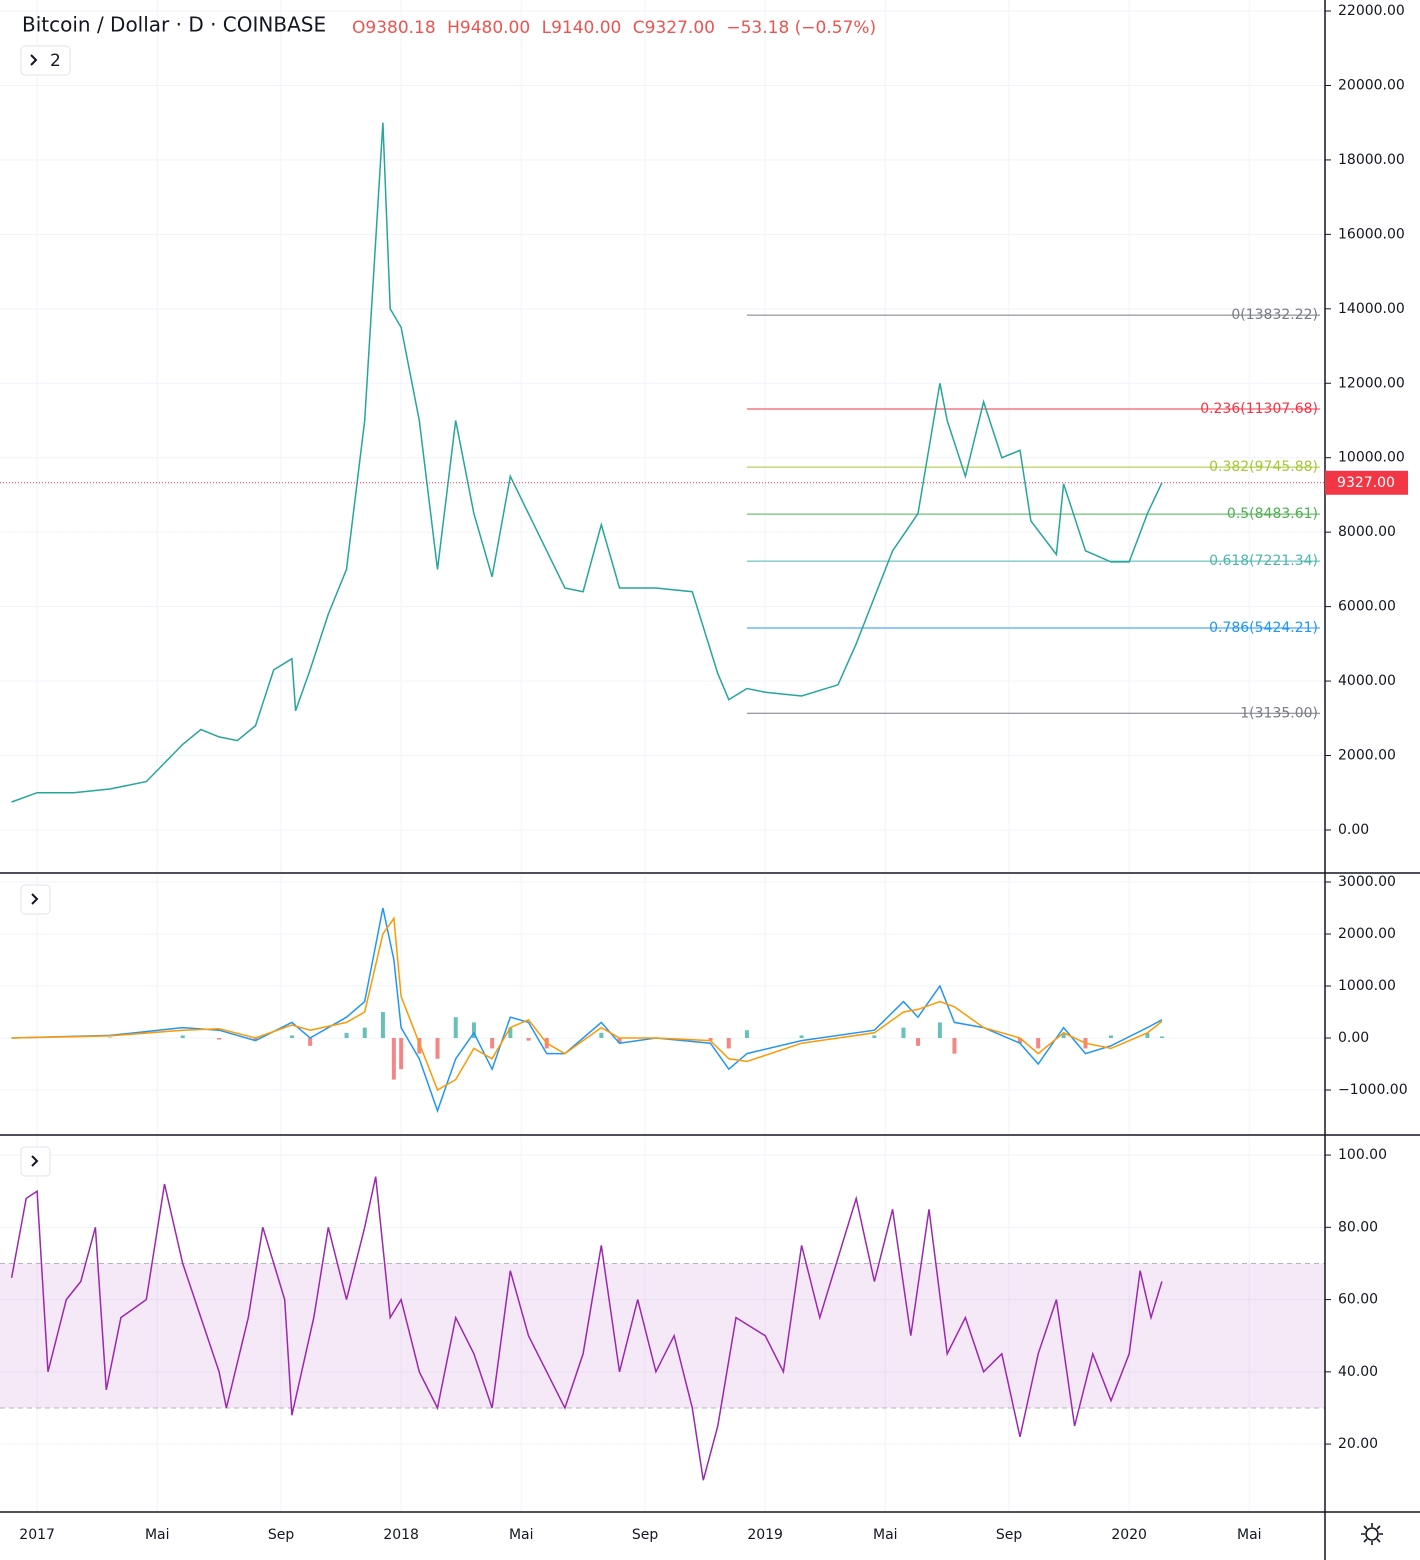 The width and height of the screenshot is (1420, 1560). What do you see at coordinates (801, 28) in the screenshot?
I see `change: −53.18 (−0.57%)` at bounding box center [801, 28].